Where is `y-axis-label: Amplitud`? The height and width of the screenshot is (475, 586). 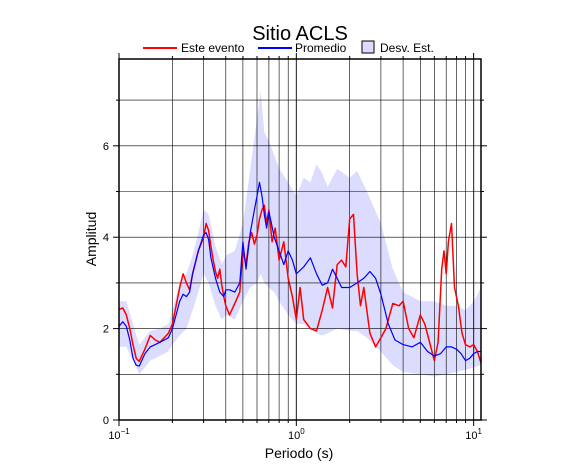
y-axis-label: Amplitud is located at coordinates (91, 239).